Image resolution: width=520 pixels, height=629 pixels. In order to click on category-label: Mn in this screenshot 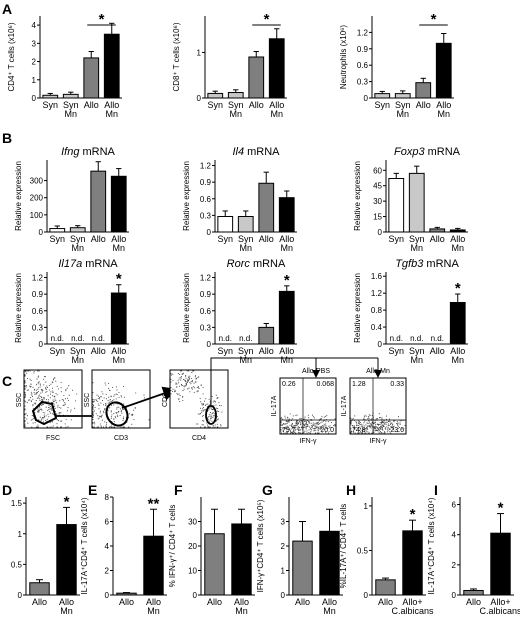, I will do `click(77, 360)`.